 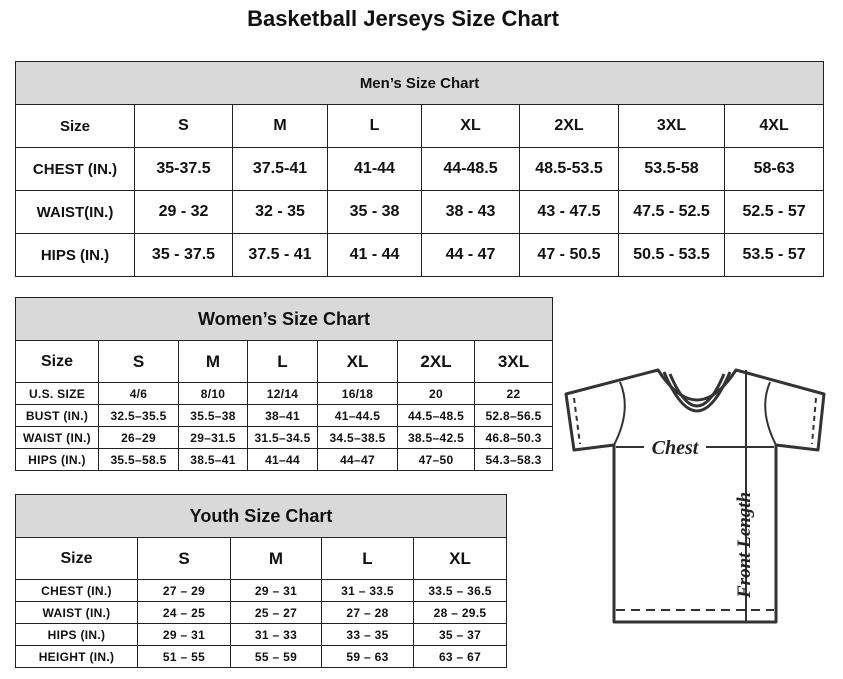 I want to click on table-cell: 33 – 35, so click(x=367, y=634).